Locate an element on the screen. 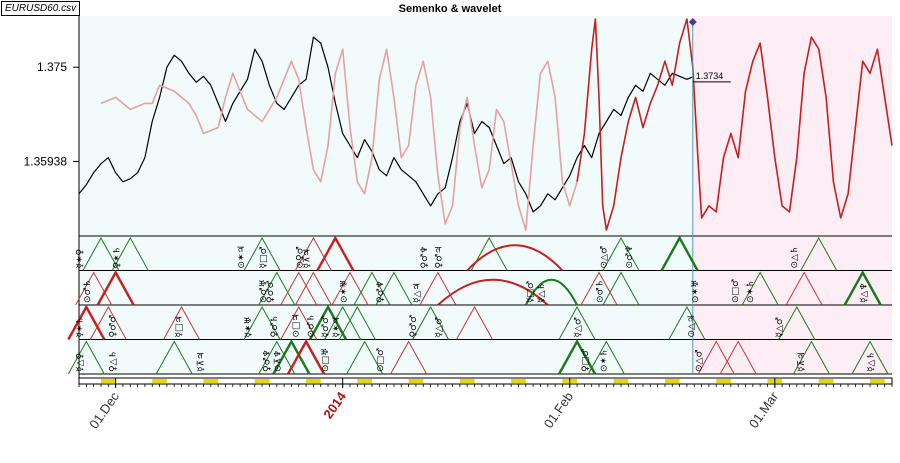  y-tick-label: 1.375 is located at coordinates (52, 67).